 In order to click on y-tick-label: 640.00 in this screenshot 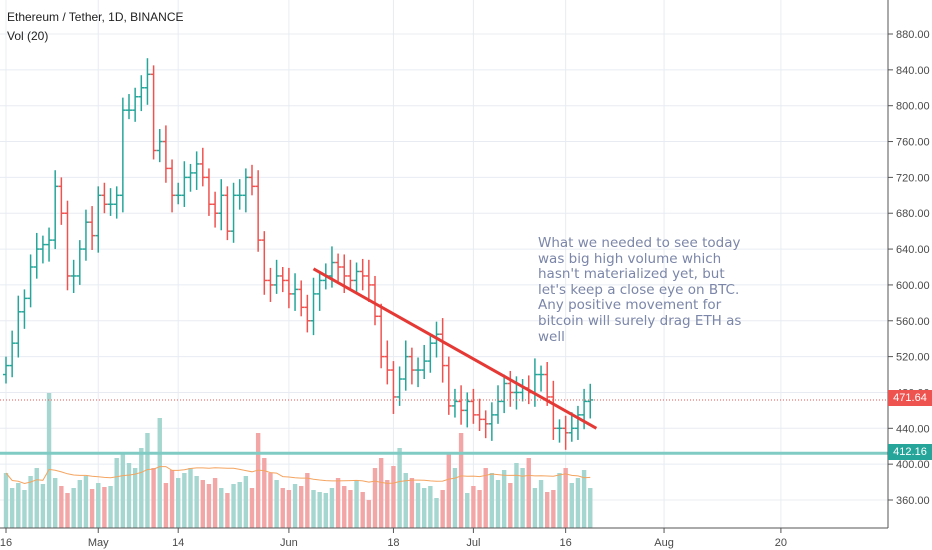, I will do `click(913, 250)`.